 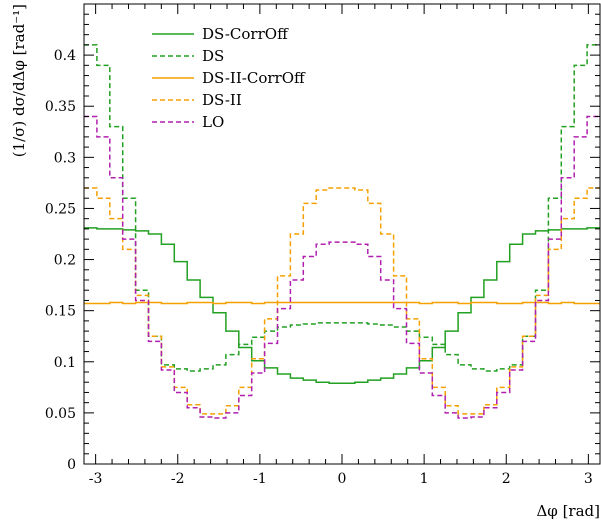 What do you see at coordinates (588, 479) in the screenshot?
I see `x-tick-label: 3` at bounding box center [588, 479].